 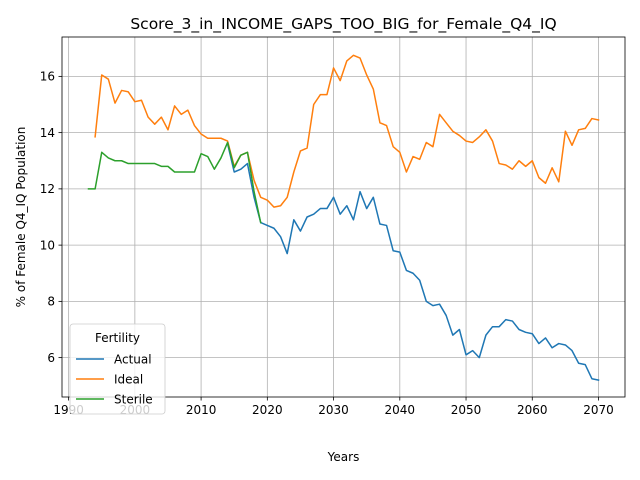 What do you see at coordinates (201, 410) in the screenshot?
I see `x-tick-label: 2010` at bounding box center [201, 410].